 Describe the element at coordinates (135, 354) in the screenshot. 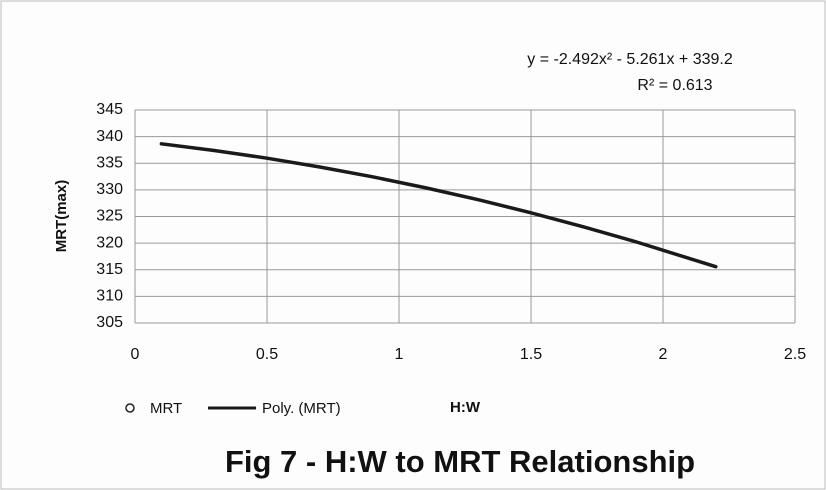

I see `x-tick-label: 0` at that location.